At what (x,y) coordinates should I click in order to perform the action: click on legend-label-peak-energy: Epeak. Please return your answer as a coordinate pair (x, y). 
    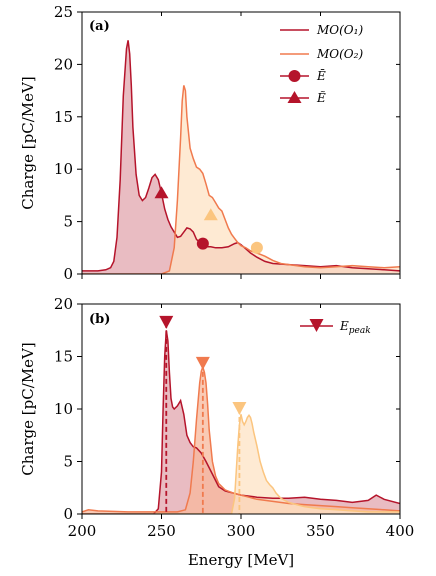
    Looking at the image, I should click on (355, 327).